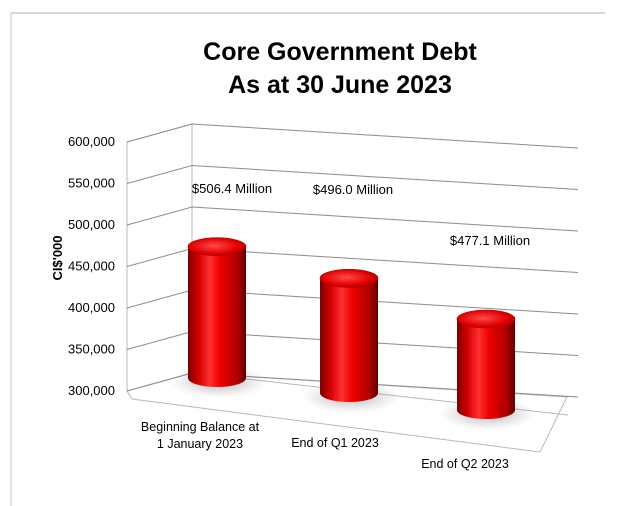 Image resolution: width=618 pixels, height=506 pixels. What do you see at coordinates (200, 444) in the screenshot?
I see `category-label: 1 January 2023` at bounding box center [200, 444].